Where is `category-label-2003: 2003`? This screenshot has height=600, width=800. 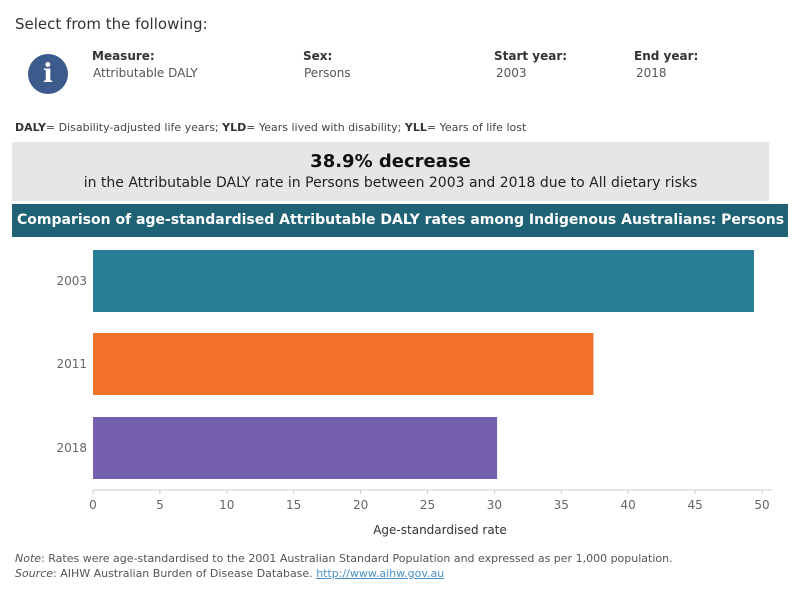
category-label-2003: 2003 is located at coordinates (71, 281).